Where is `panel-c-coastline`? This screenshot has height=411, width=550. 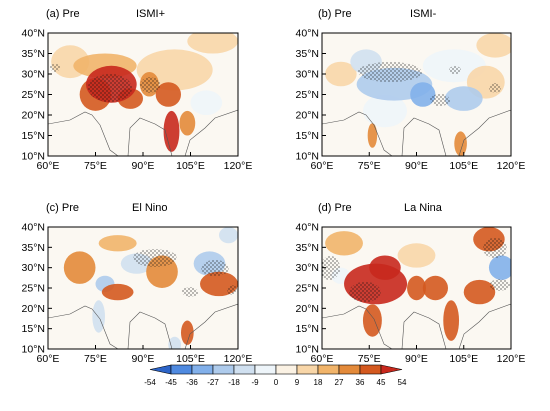 panel-c-coastline is located at coordinates (143, 326).